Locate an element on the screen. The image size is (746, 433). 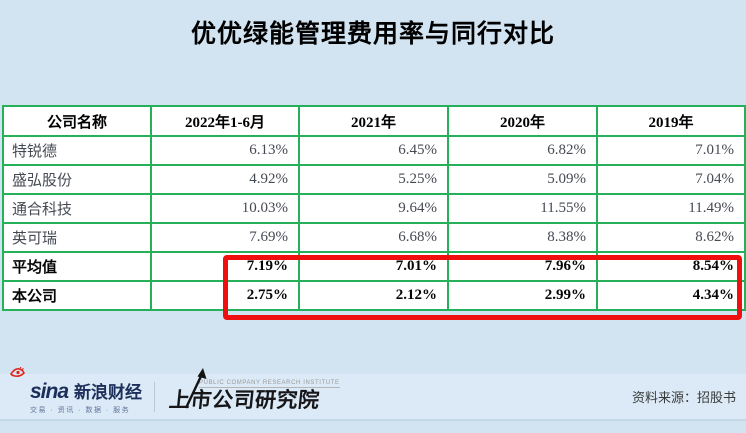
column-header-2019: 2019年 is located at coordinates (671, 121).